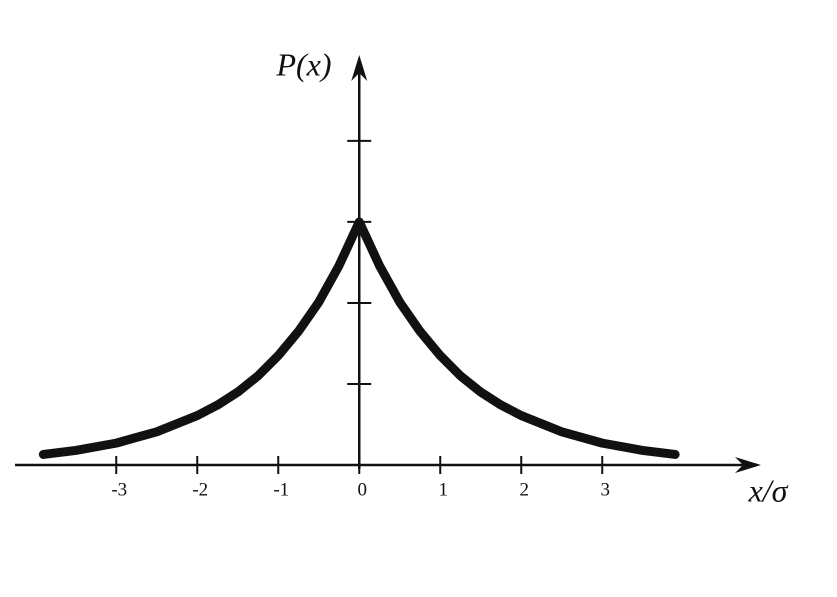 This screenshot has width=837, height=597. What do you see at coordinates (200, 489) in the screenshot?
I see `x-tick-label: -2` at bounding box center [200, 489].